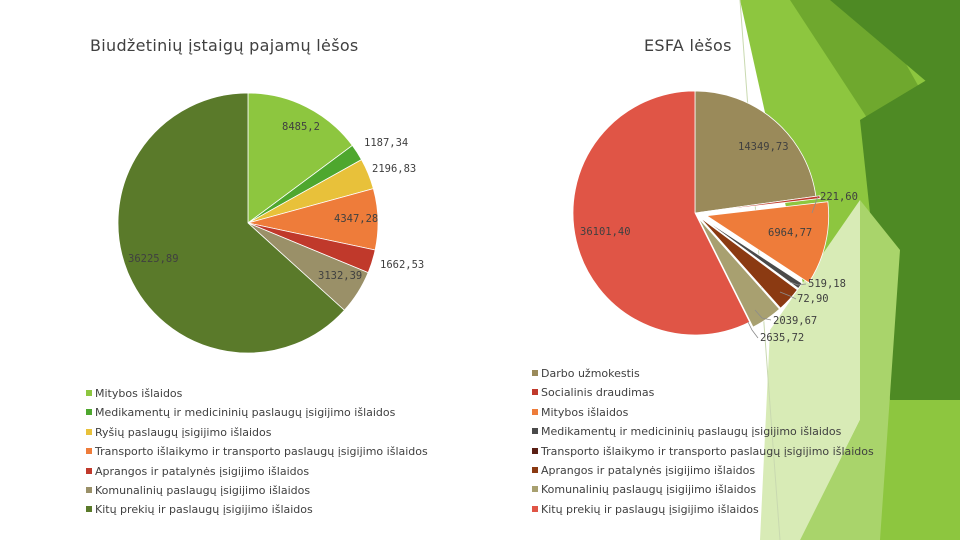 Image resolution: width=960 pixels, height=540 pixels. What do you see at coordinates (827, 284) in the screenshot?
I see `slice-data-label: 519,18` at bounding box center [827, 284].